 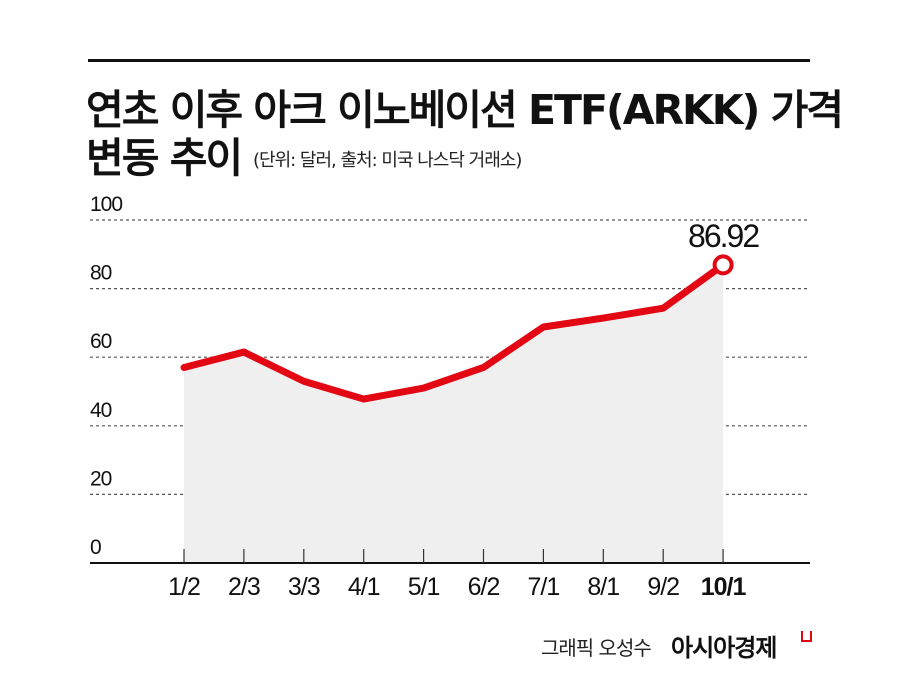 What do you see at coordinates (101, 478) in the screenshot?
I see `y-tick-label: 20` at bounding box center [101, 478].